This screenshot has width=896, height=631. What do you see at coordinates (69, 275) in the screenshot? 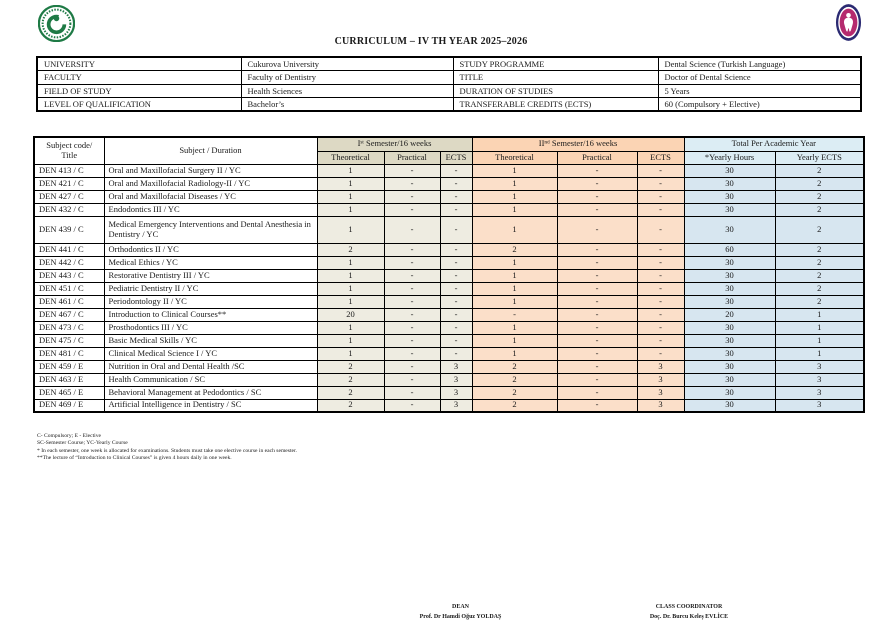
I see `cell-subject-code: DEN 443 / C` at bounding box center [69, 275].